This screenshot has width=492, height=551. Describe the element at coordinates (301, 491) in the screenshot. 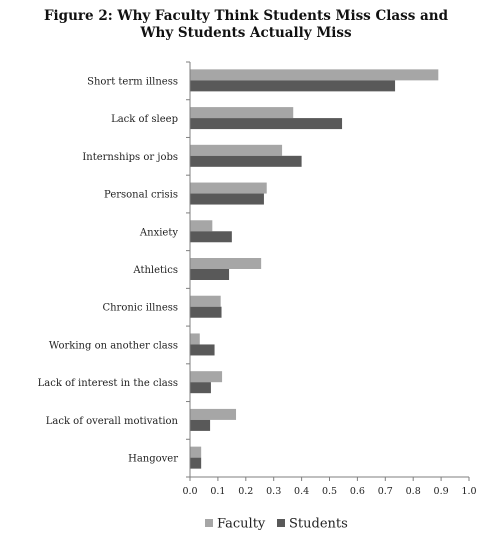

I see `x-tick-label: 0.4` at that location.